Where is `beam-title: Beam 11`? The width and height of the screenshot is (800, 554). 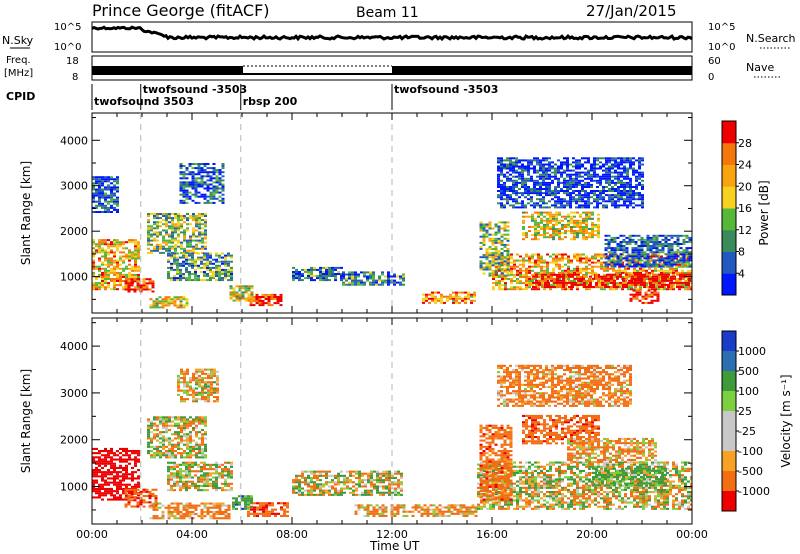 beam-title: Beam 11 is located at coordinates (387, 13).